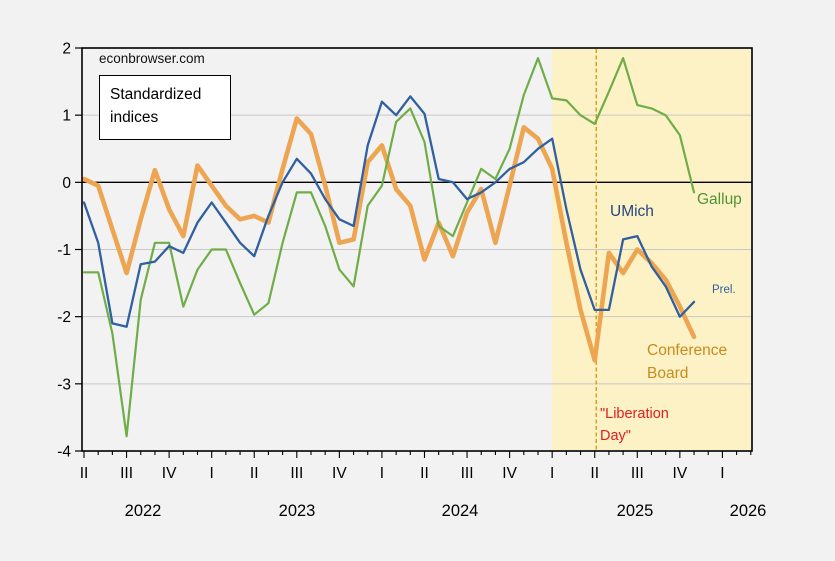 The image size is (835, 561). What do you see at coordinates (152, 58) in the screenshot?
I see `watermark-text: econbrowser.com` at bounding box center [152, 58].